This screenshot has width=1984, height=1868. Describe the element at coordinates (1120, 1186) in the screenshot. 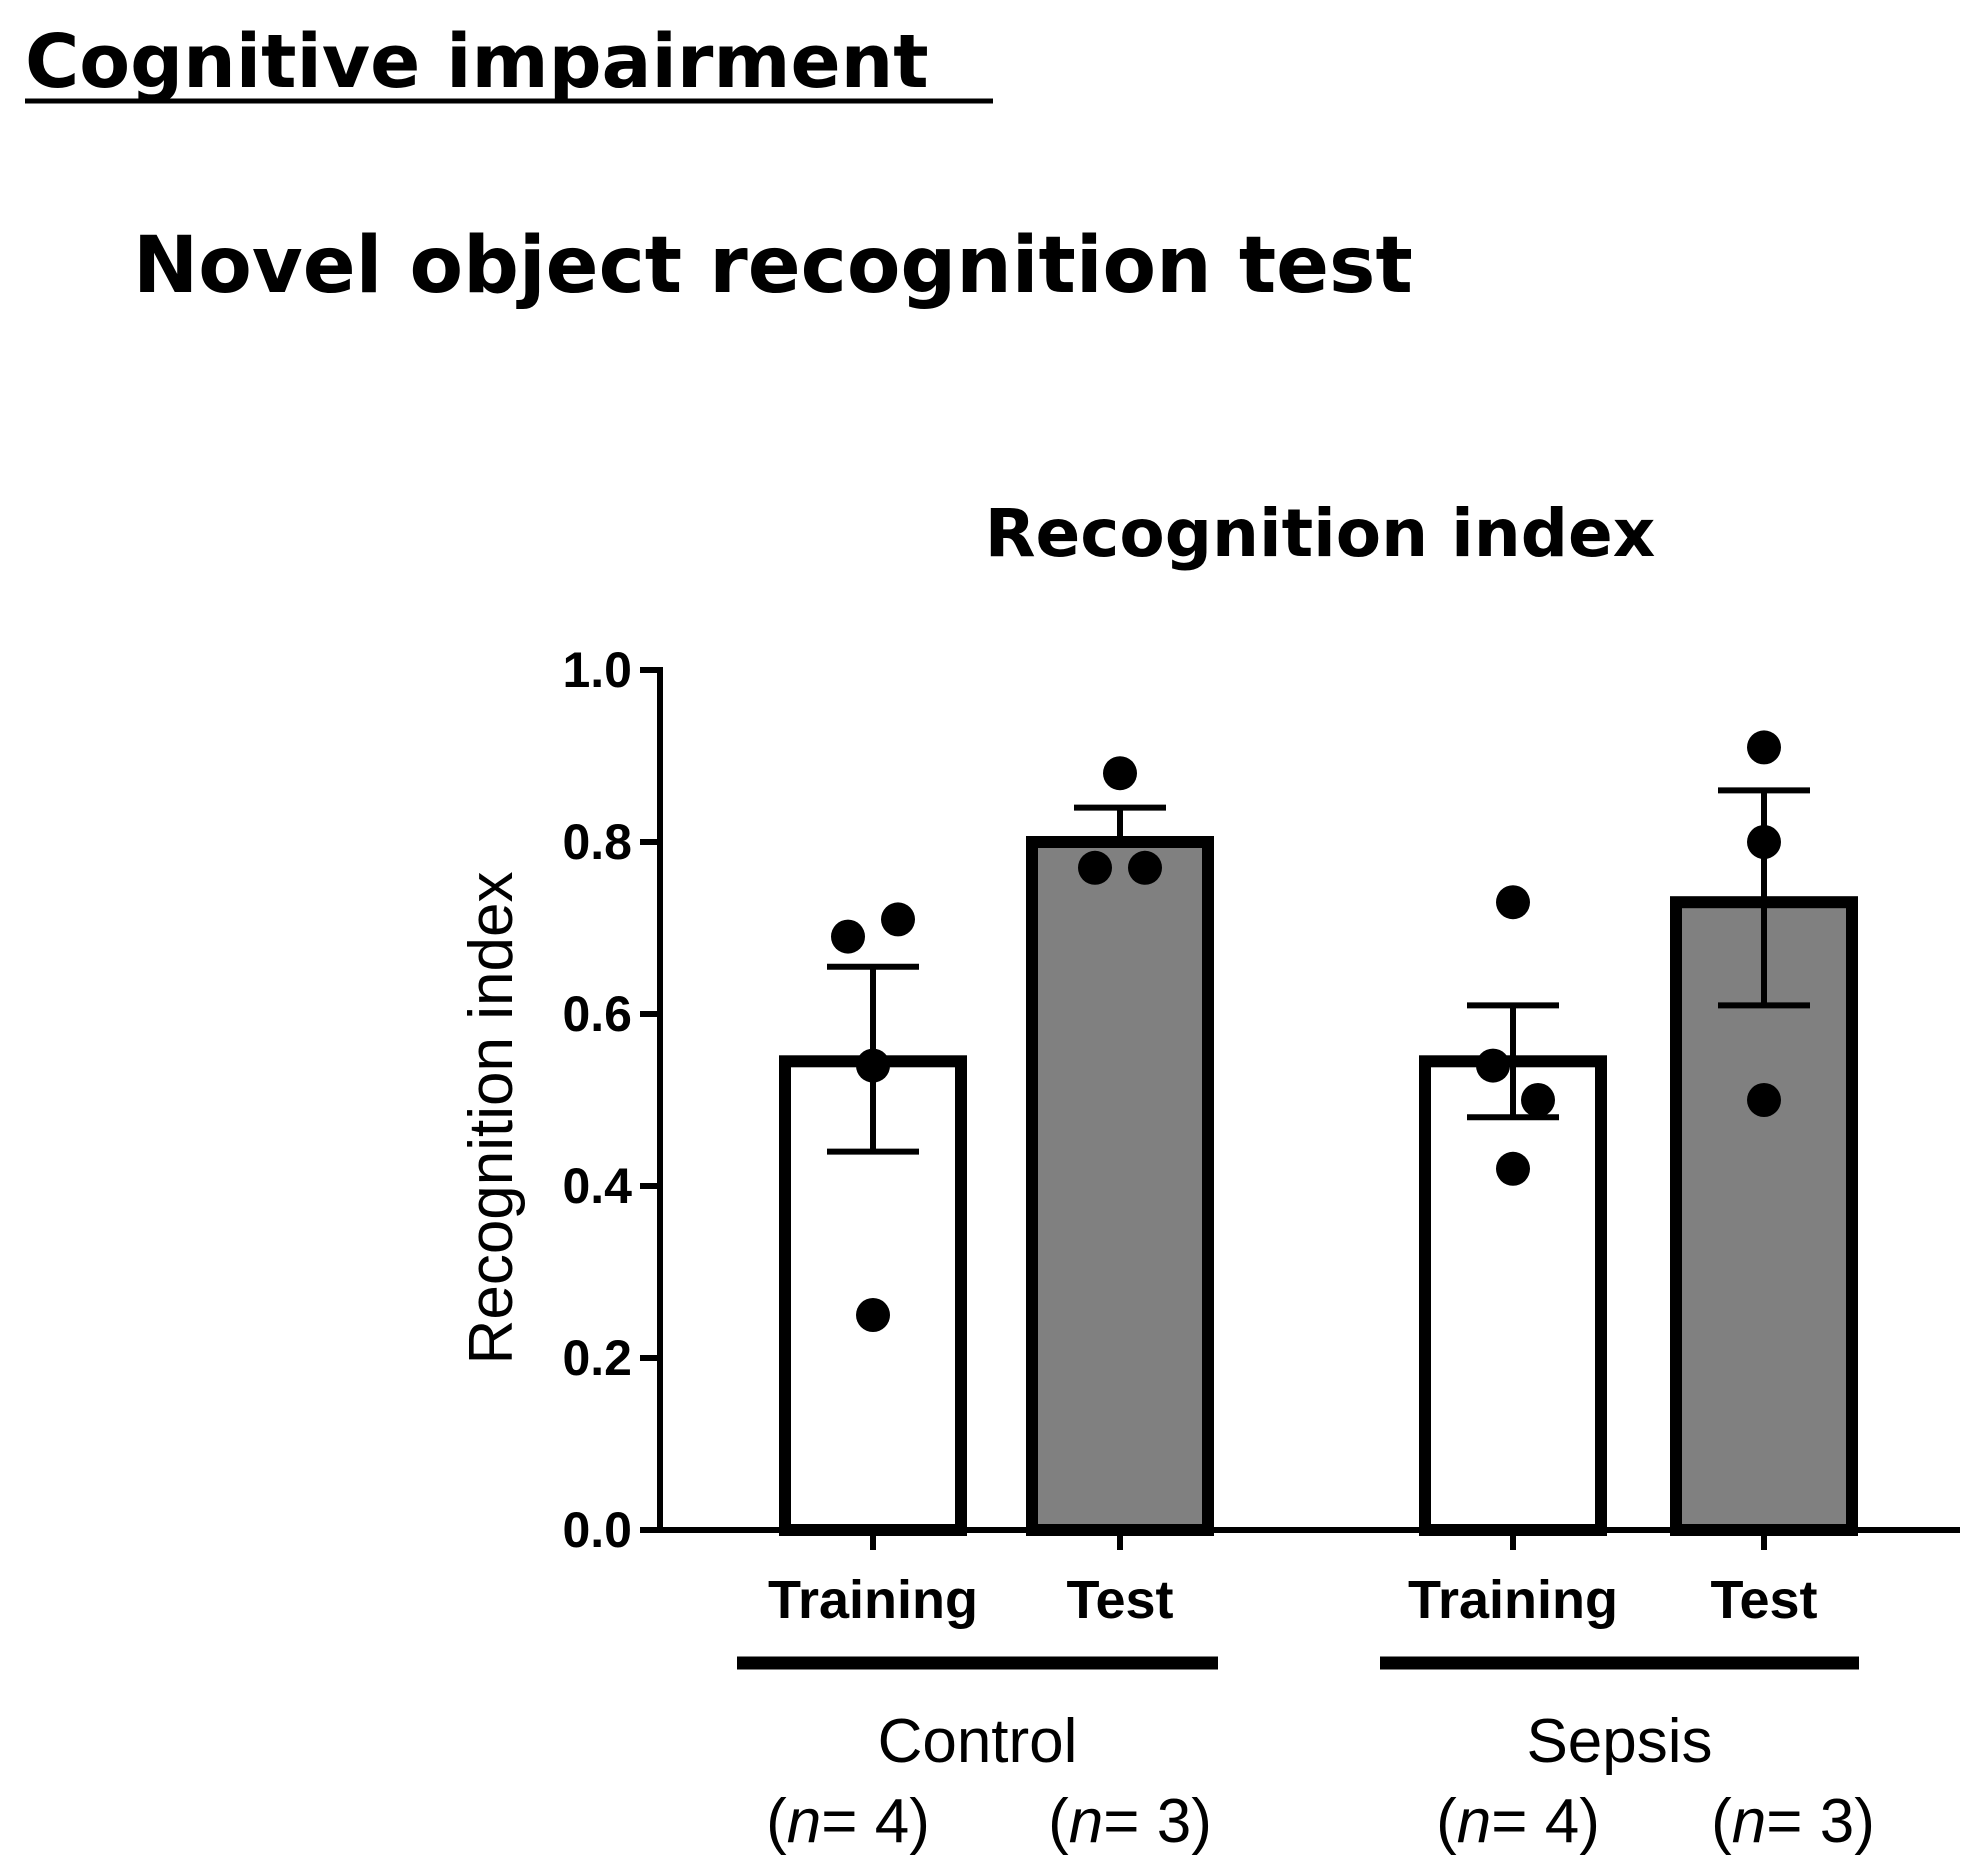

I see `bar-control-test` at that location.